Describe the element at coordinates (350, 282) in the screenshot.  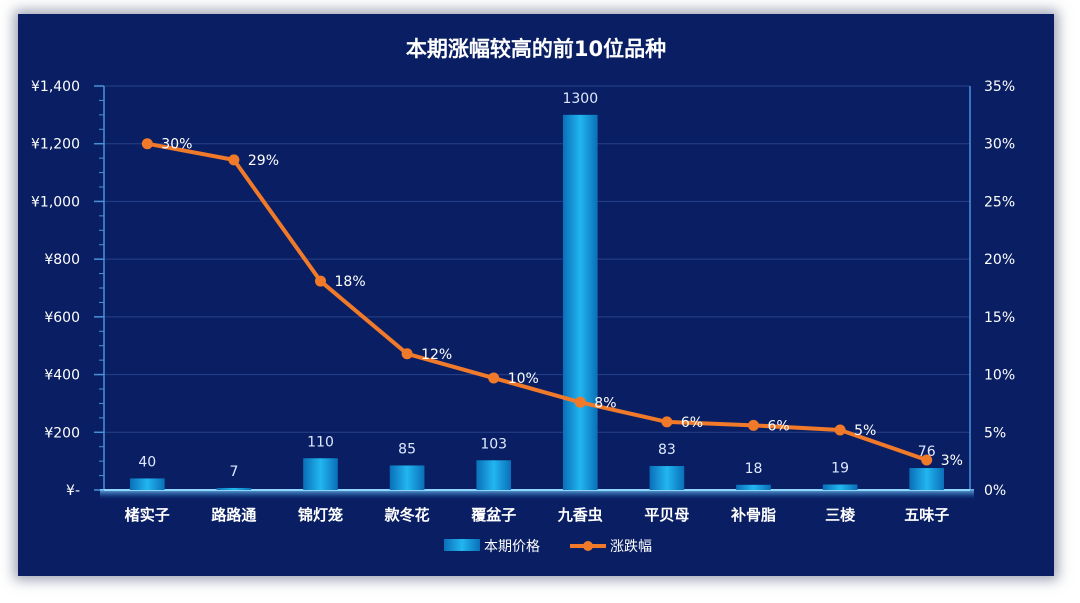
I see `line-value-label: 18%` at that location.